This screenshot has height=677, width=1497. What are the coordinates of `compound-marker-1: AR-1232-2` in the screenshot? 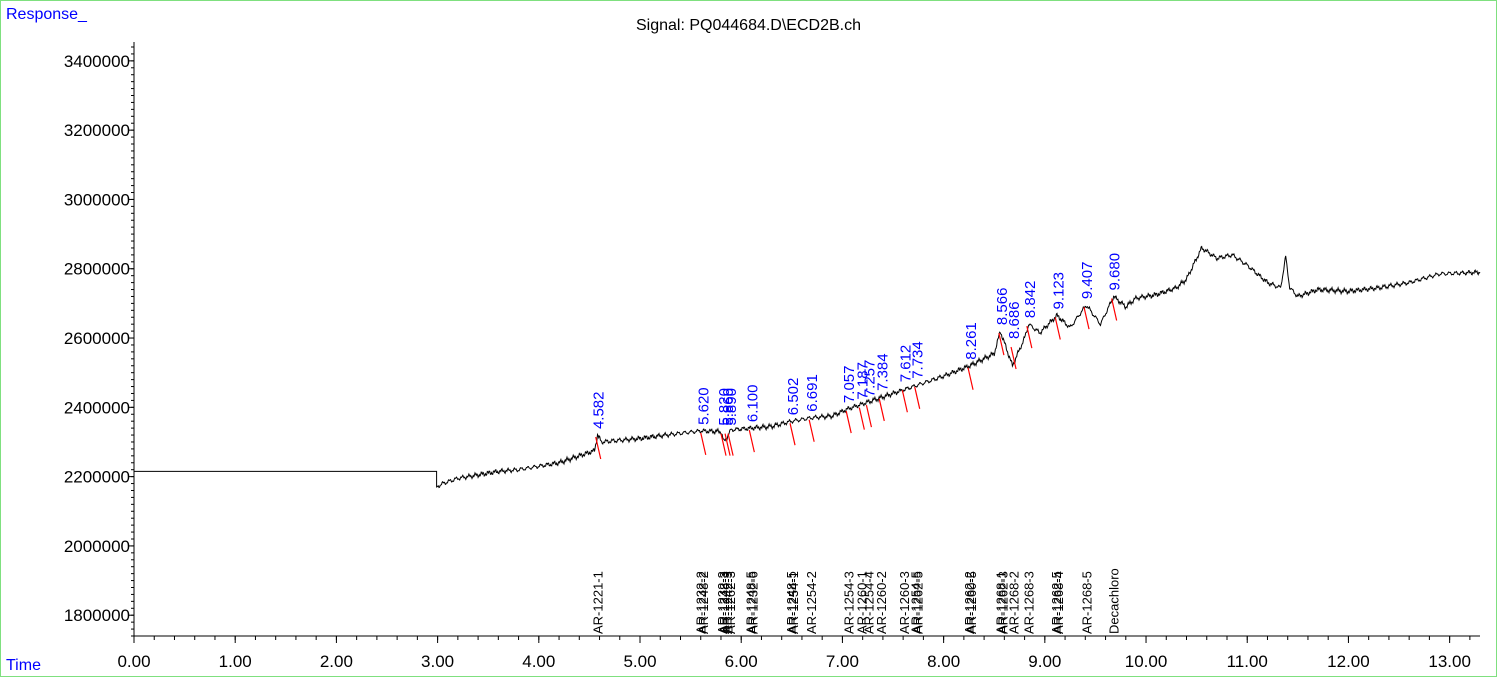 It's located at (701, 602).